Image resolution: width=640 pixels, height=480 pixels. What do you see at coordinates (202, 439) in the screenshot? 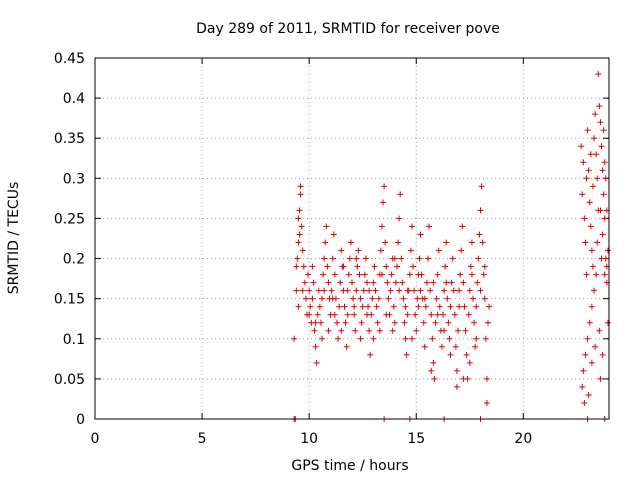
I see `x-tick-label: 5` at bounding box center [202, 439].